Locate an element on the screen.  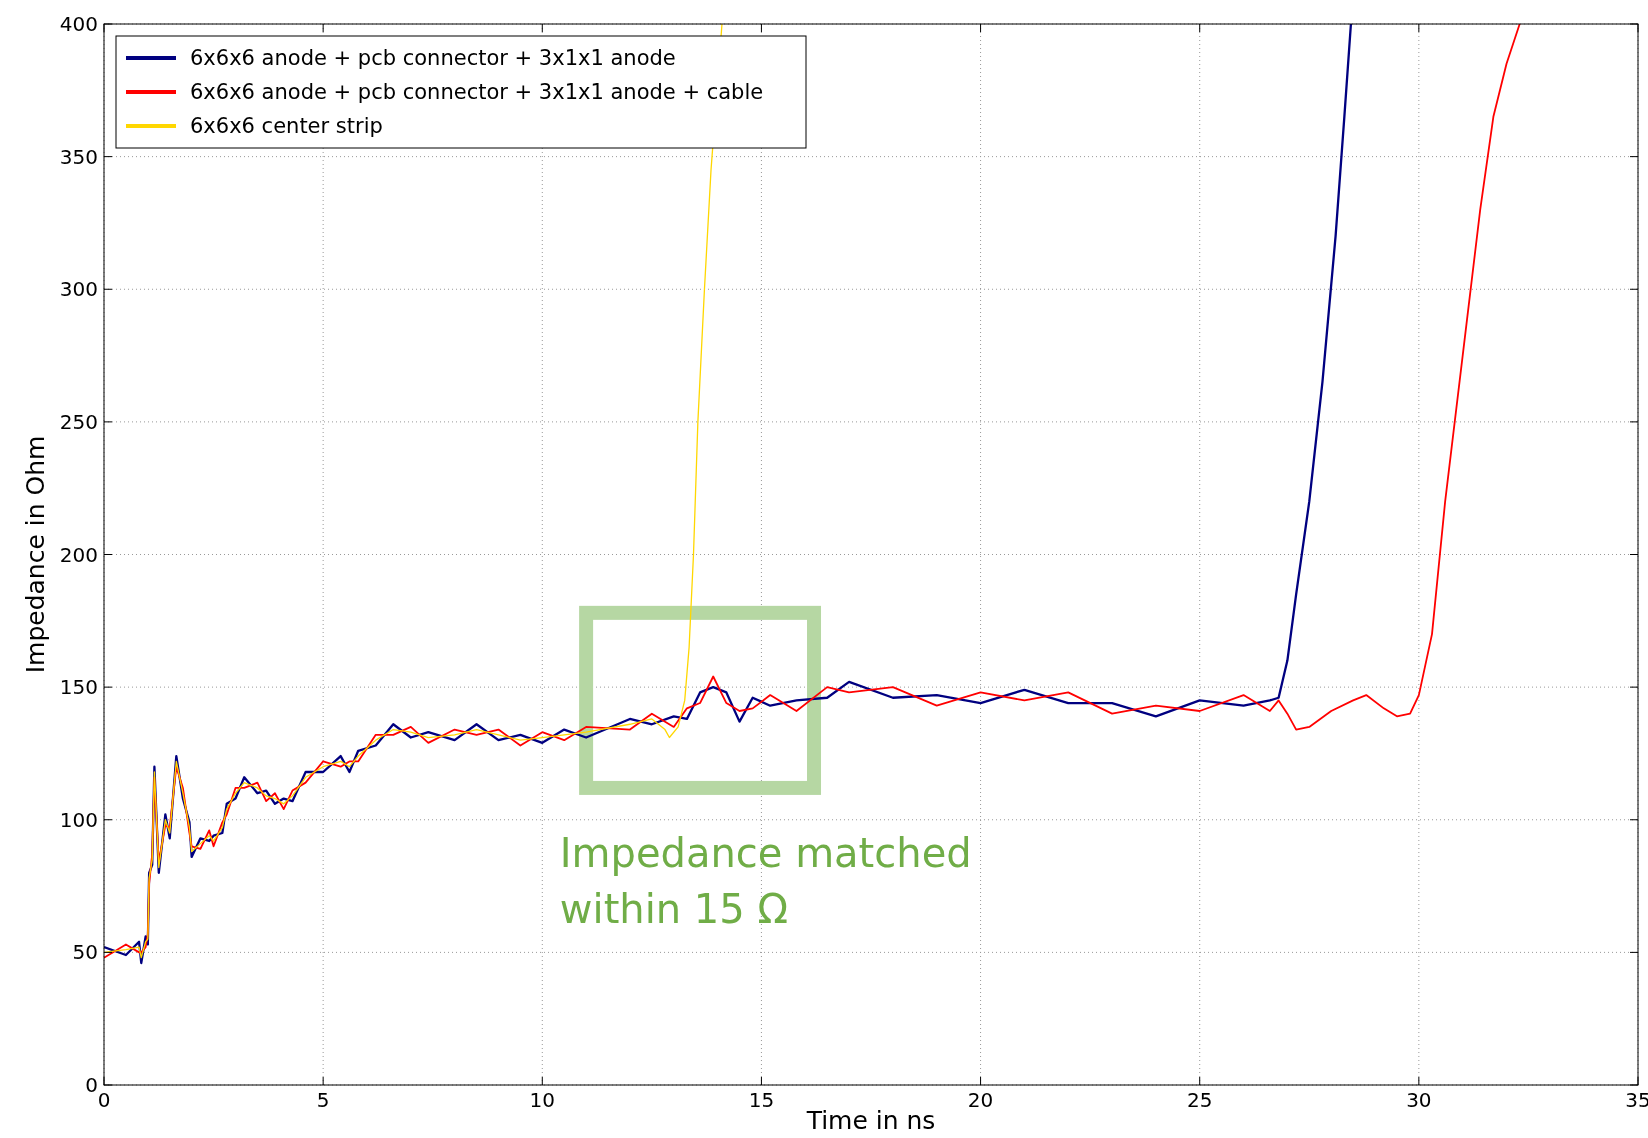
x-axis-title: Time in ns is located at coordinates (870, 1120).